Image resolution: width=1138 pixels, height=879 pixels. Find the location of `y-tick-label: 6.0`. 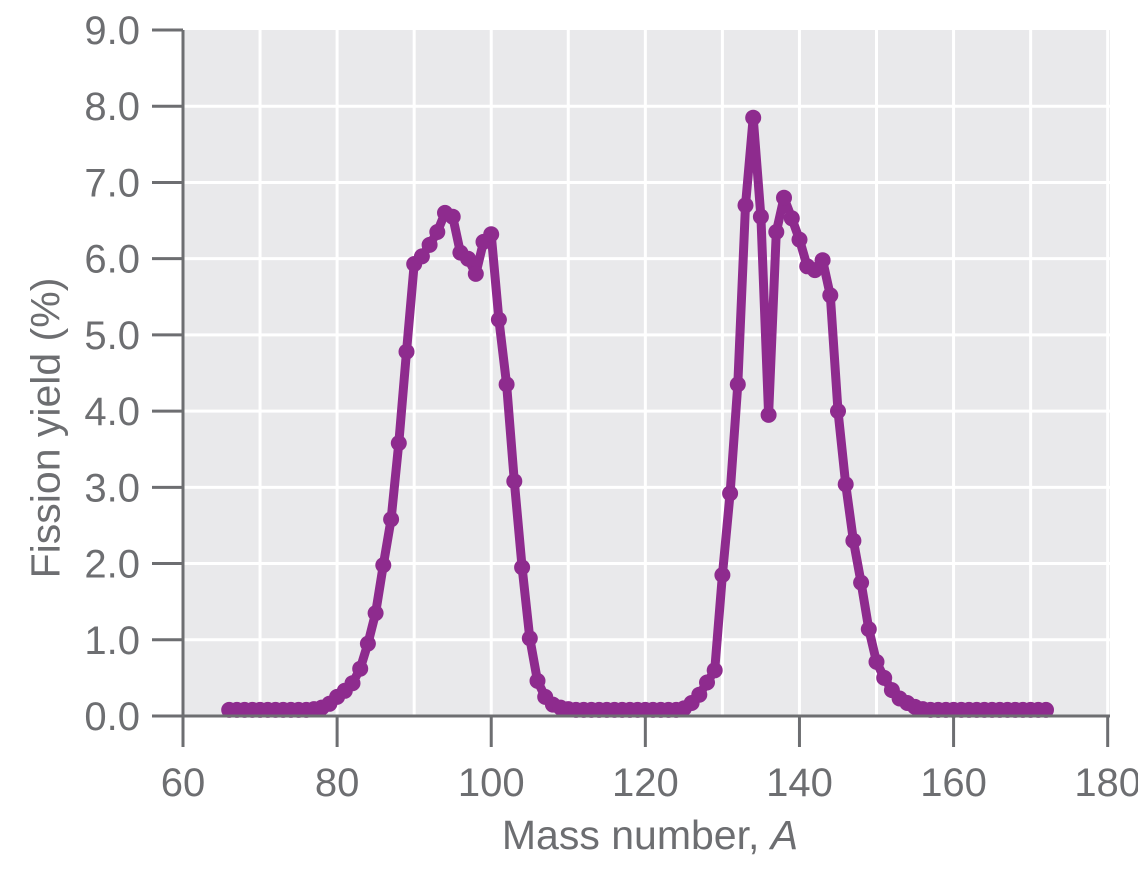

y-tick-label: 6.0 is located at coordinates (112, 260).